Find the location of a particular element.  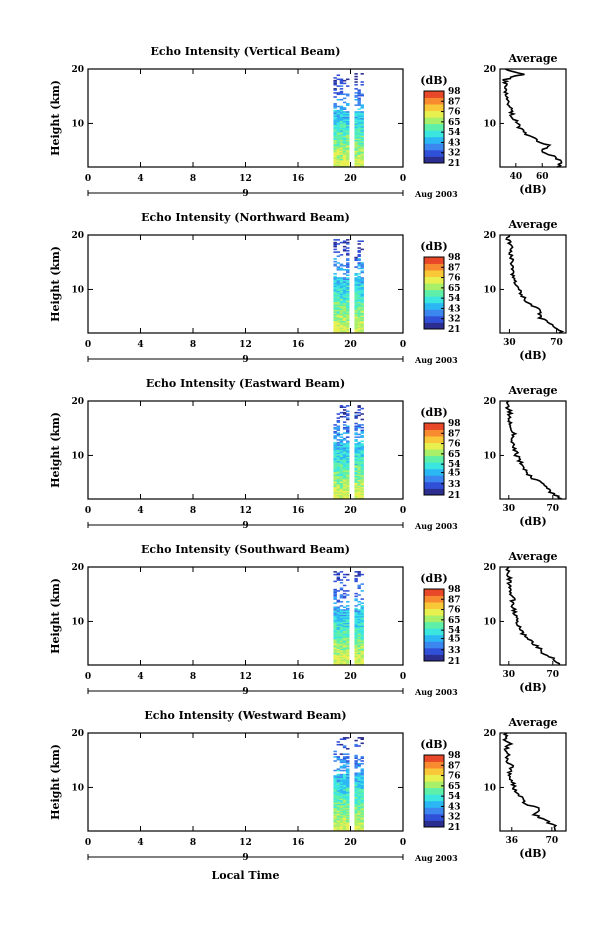

colorbar-swatch is located at coordinates (434, 492).